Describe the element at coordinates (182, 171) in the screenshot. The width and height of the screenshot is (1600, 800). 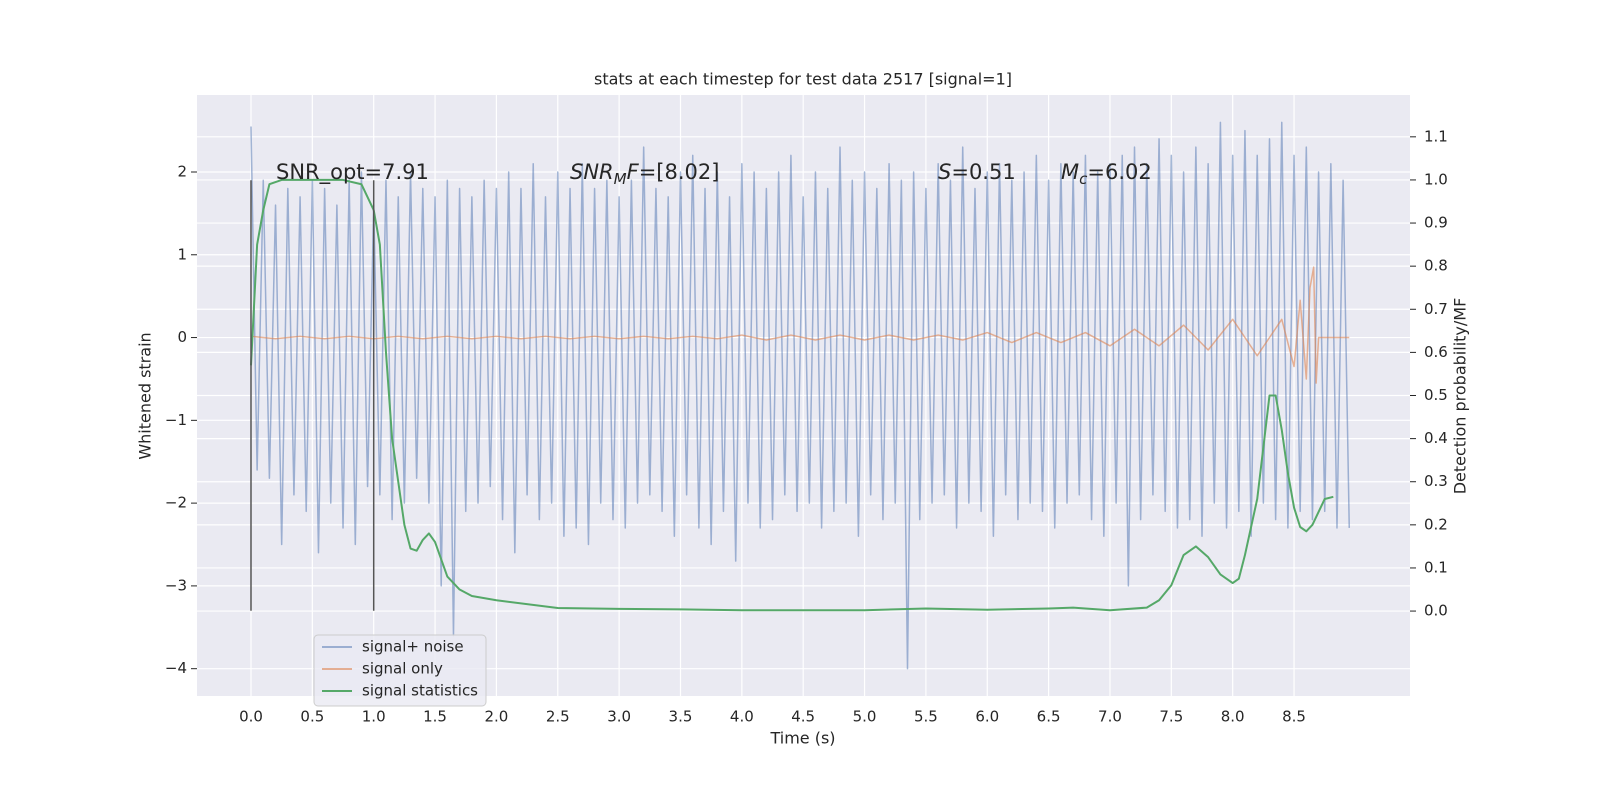
I see `y-tick-label: 2` at that location.